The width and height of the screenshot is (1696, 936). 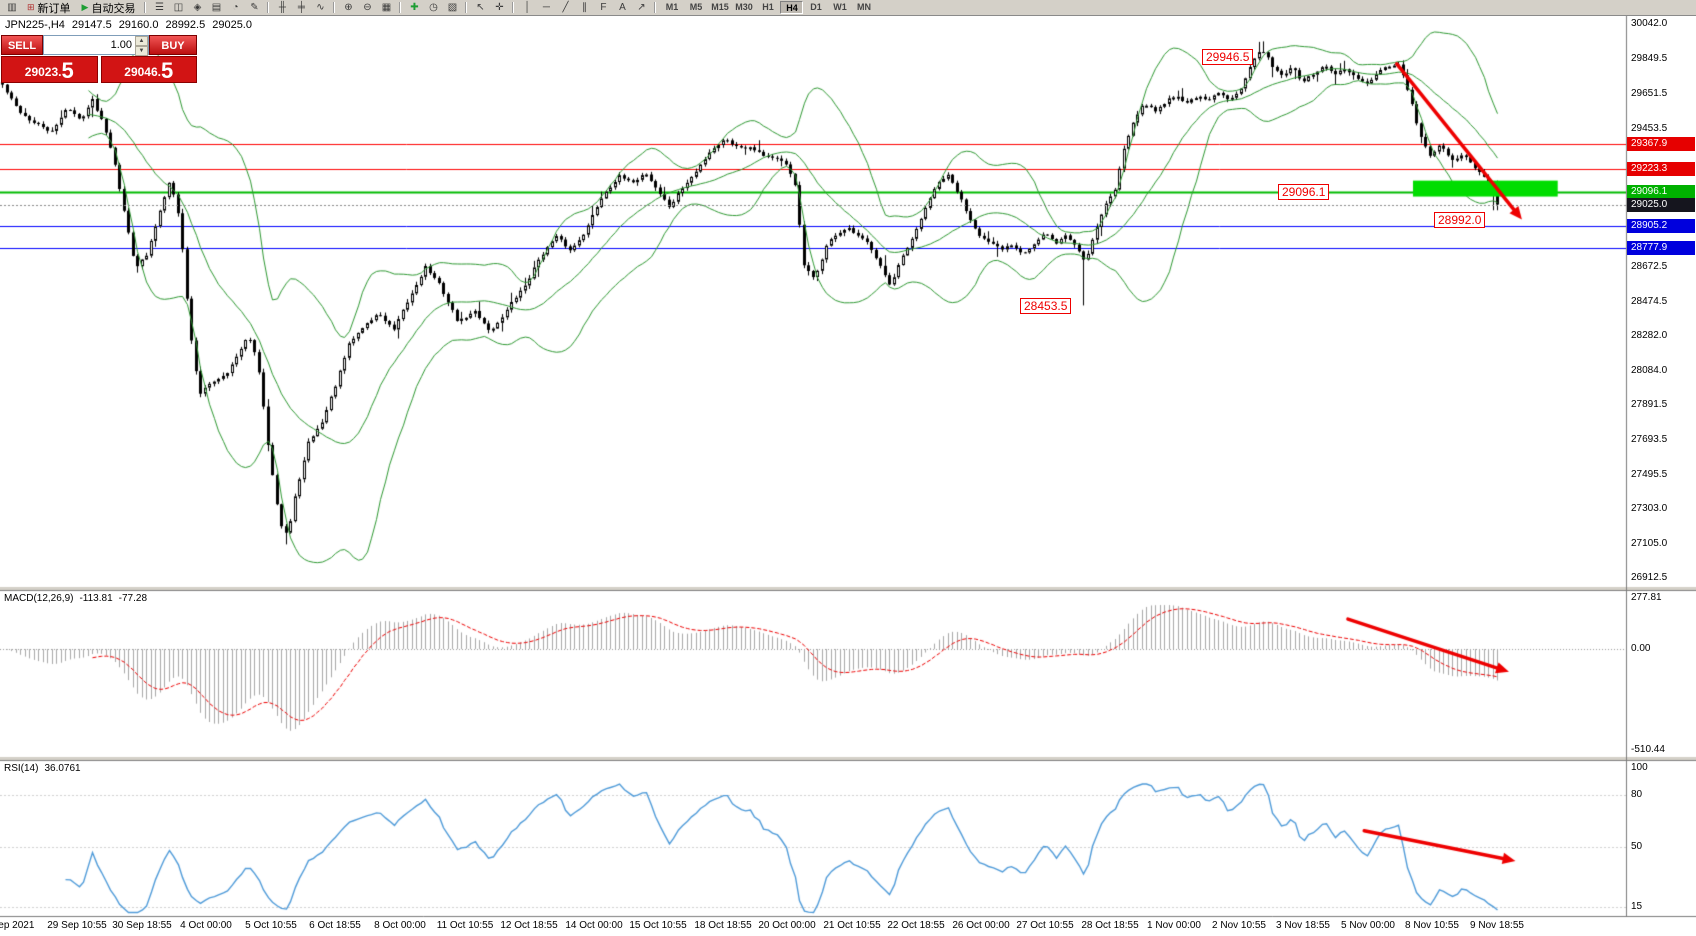 I want to click on tile-windows-icon: ▦, so click(x=386, y=7).